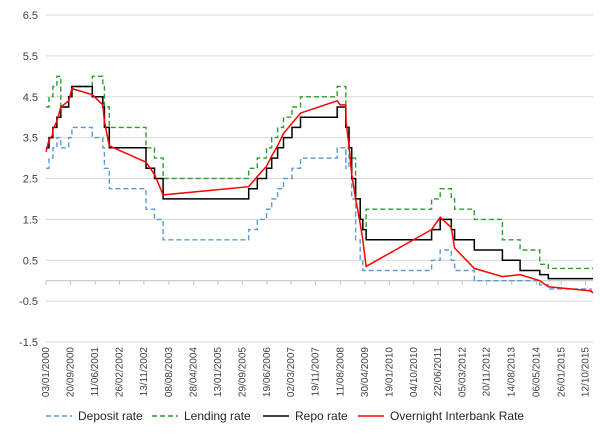  I want to click on x-tick-label: 11/08/2008, so click(340, 372).